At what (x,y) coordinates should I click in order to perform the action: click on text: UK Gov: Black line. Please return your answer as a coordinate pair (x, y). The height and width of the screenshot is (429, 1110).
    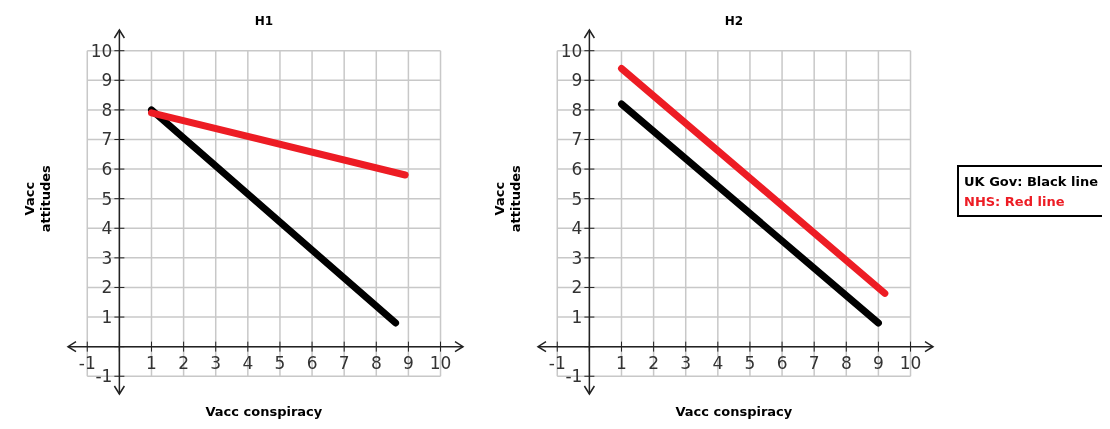
    Looking at the image, I should click on (1031, 181).